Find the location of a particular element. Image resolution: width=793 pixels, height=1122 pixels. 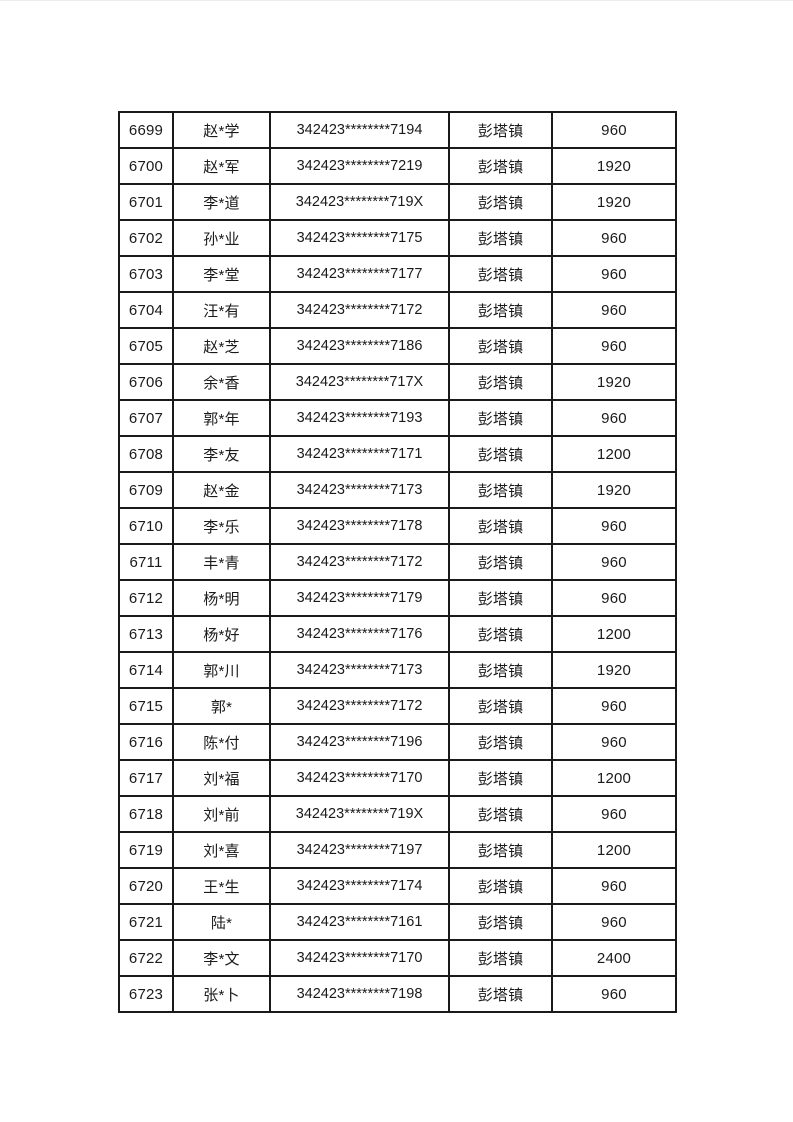

table-row: 6720 王*生 342423********7174 彭塔镇 960 is located at coordinates (397, 886).